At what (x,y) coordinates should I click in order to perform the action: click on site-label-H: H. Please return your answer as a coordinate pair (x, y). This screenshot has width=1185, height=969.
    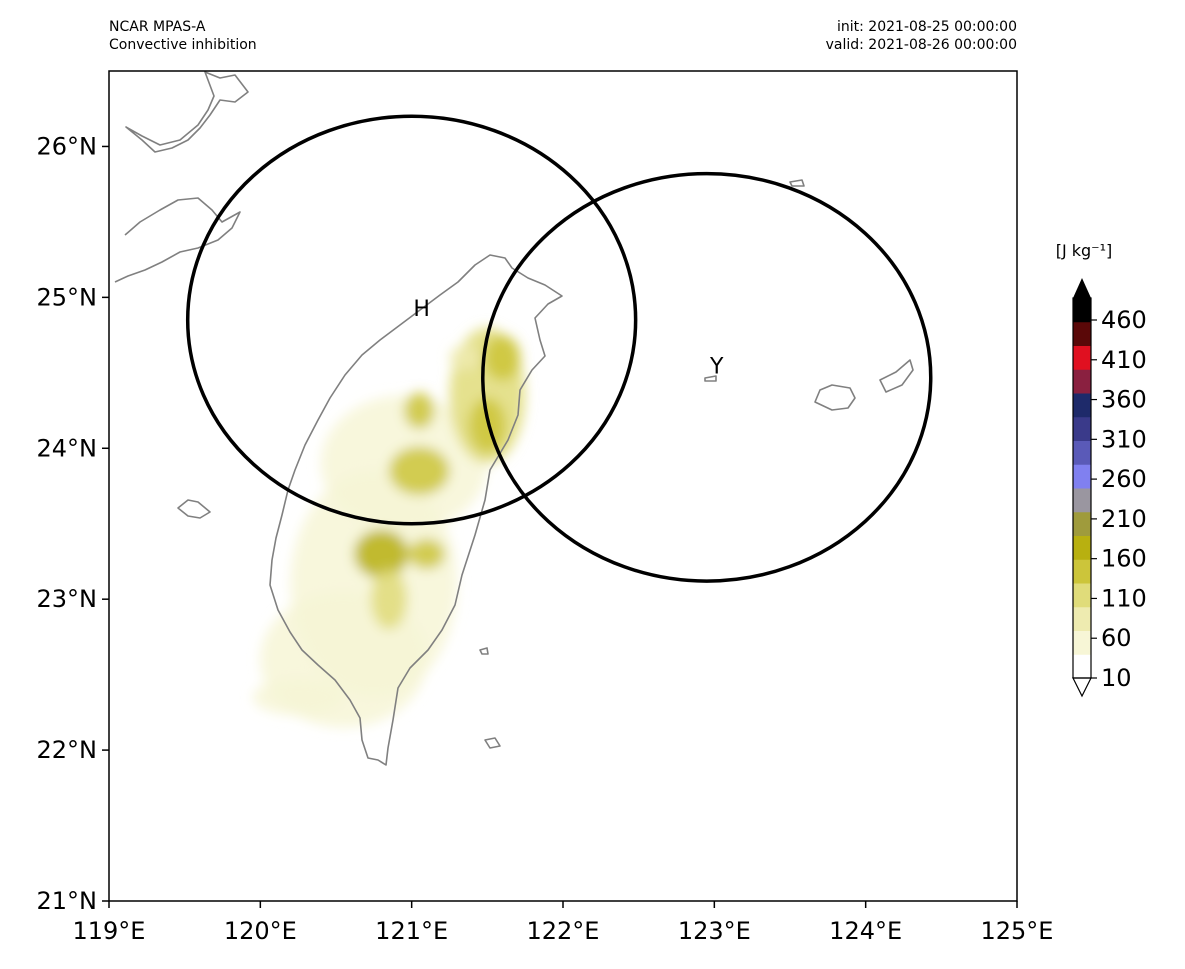
    Looking at the image, I should click on (421, 309).